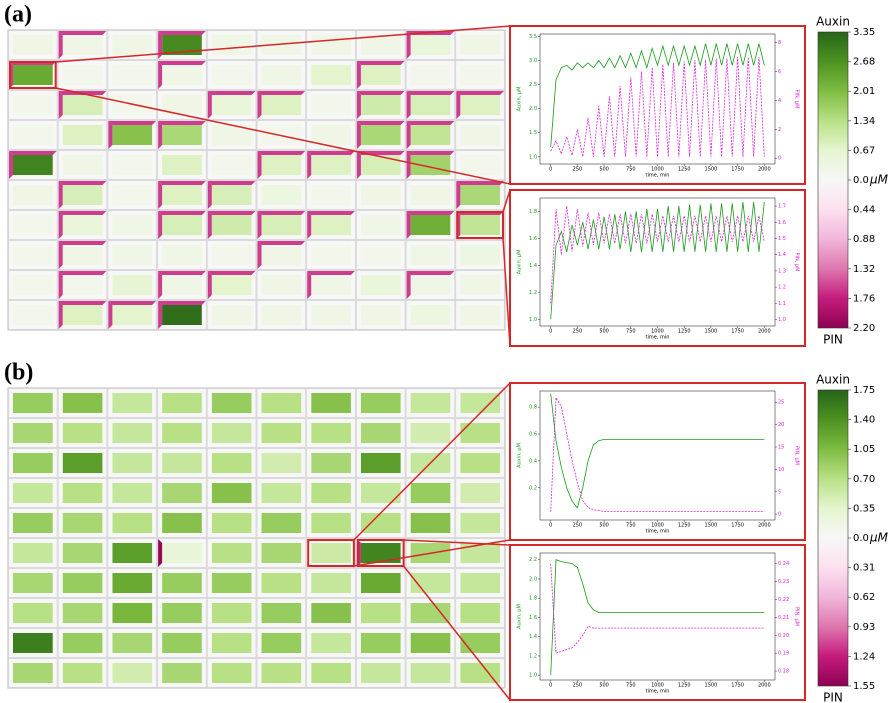  I want to click on x-tick-label: 1750, so click(737, 526).